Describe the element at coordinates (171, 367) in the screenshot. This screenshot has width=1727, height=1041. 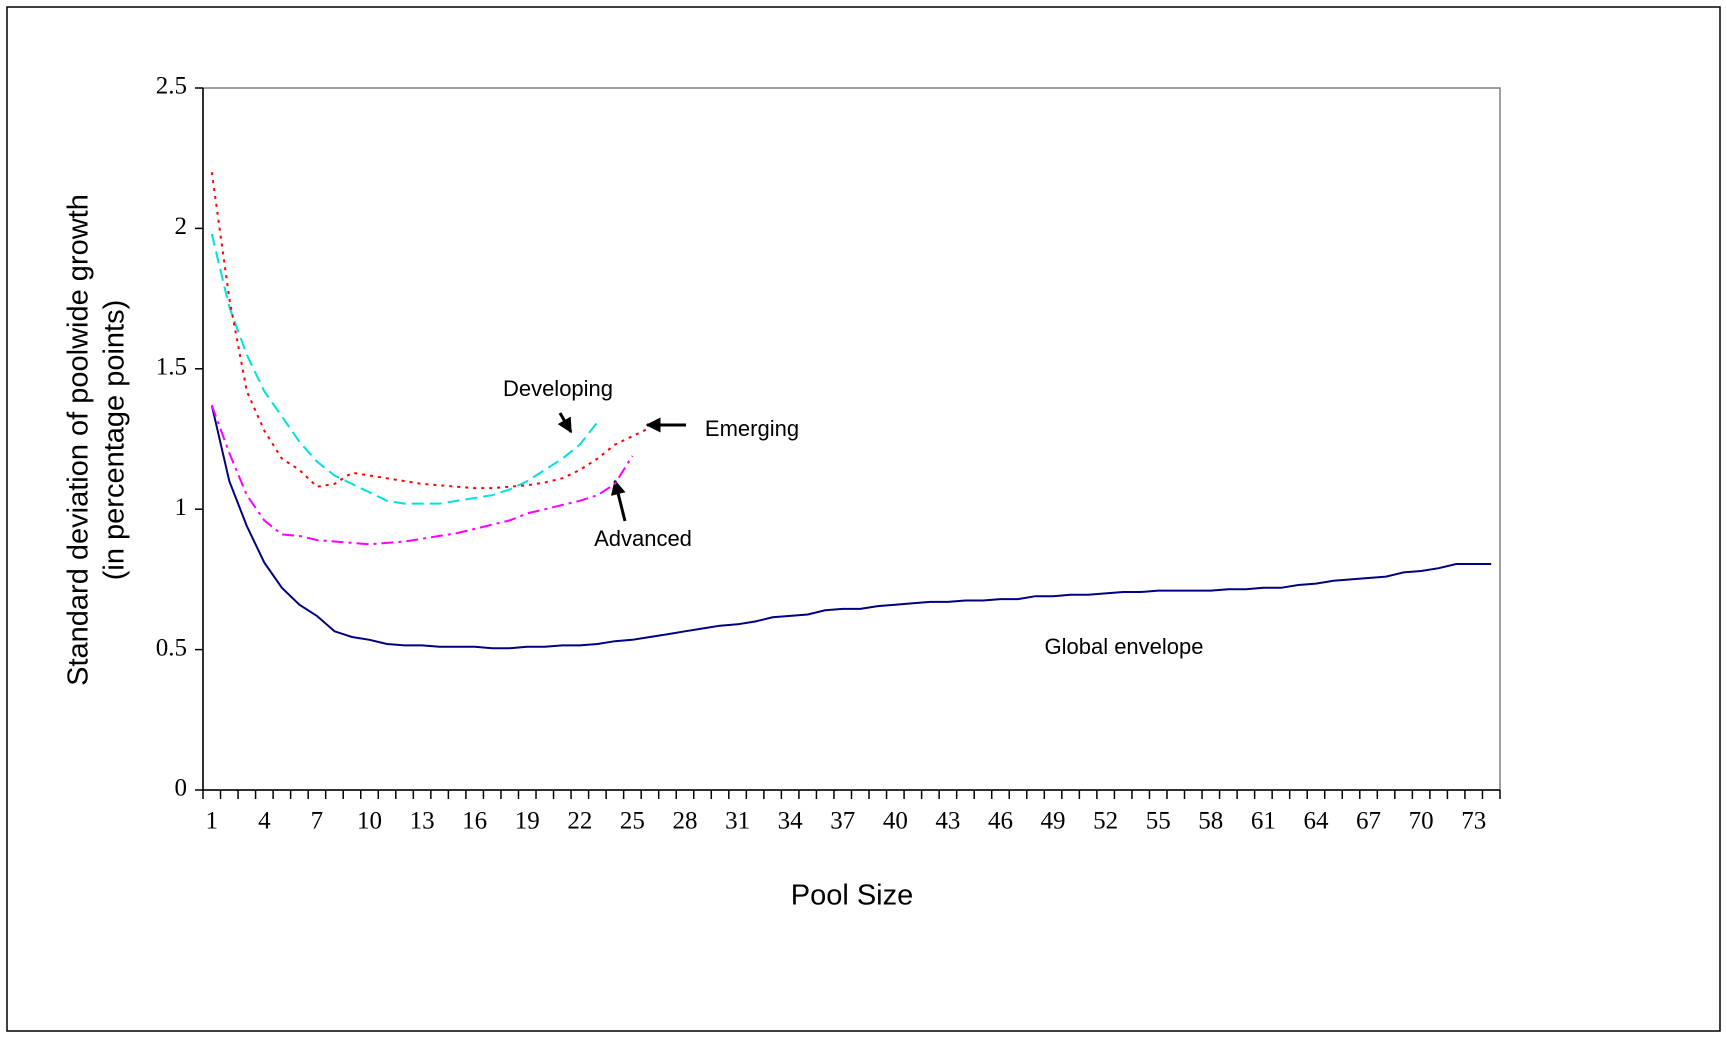
I see `y-tick-label: 1.5` at that location.